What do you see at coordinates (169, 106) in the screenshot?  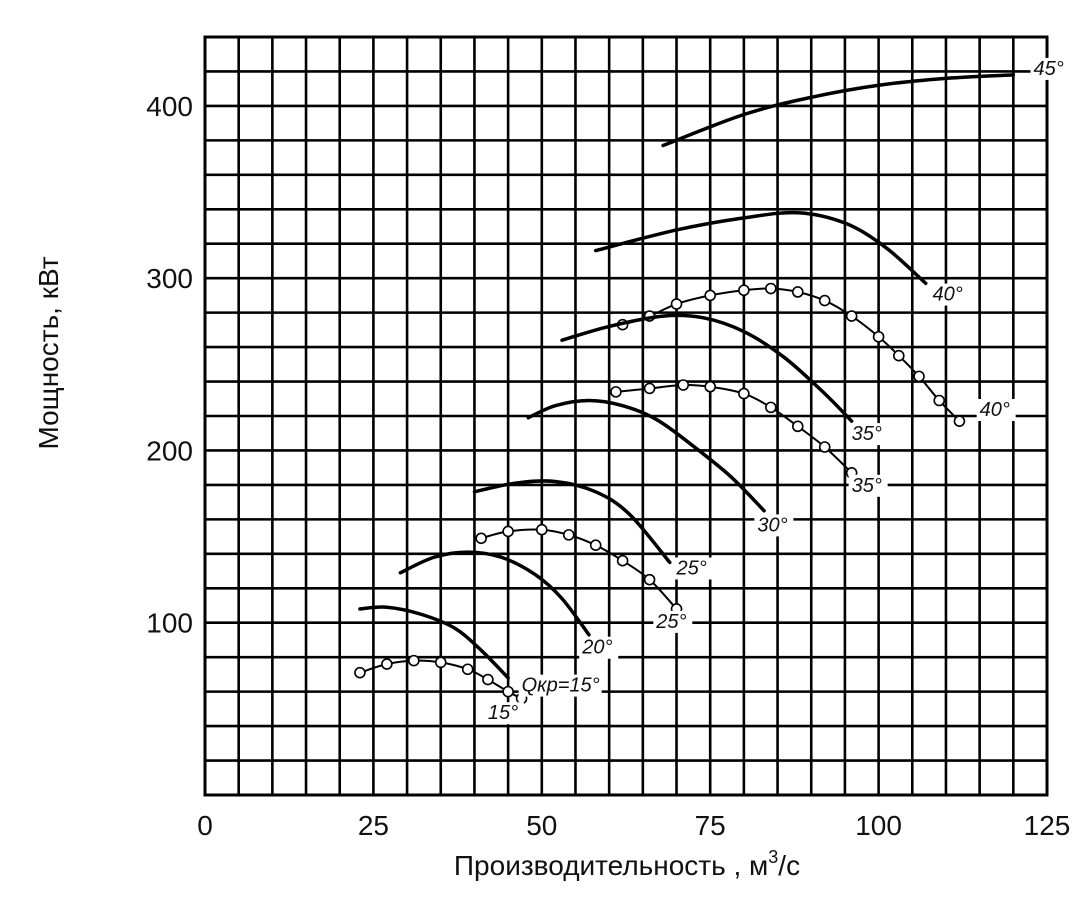 I see `y-tick-label: 400` at bounding box center [169, 106].